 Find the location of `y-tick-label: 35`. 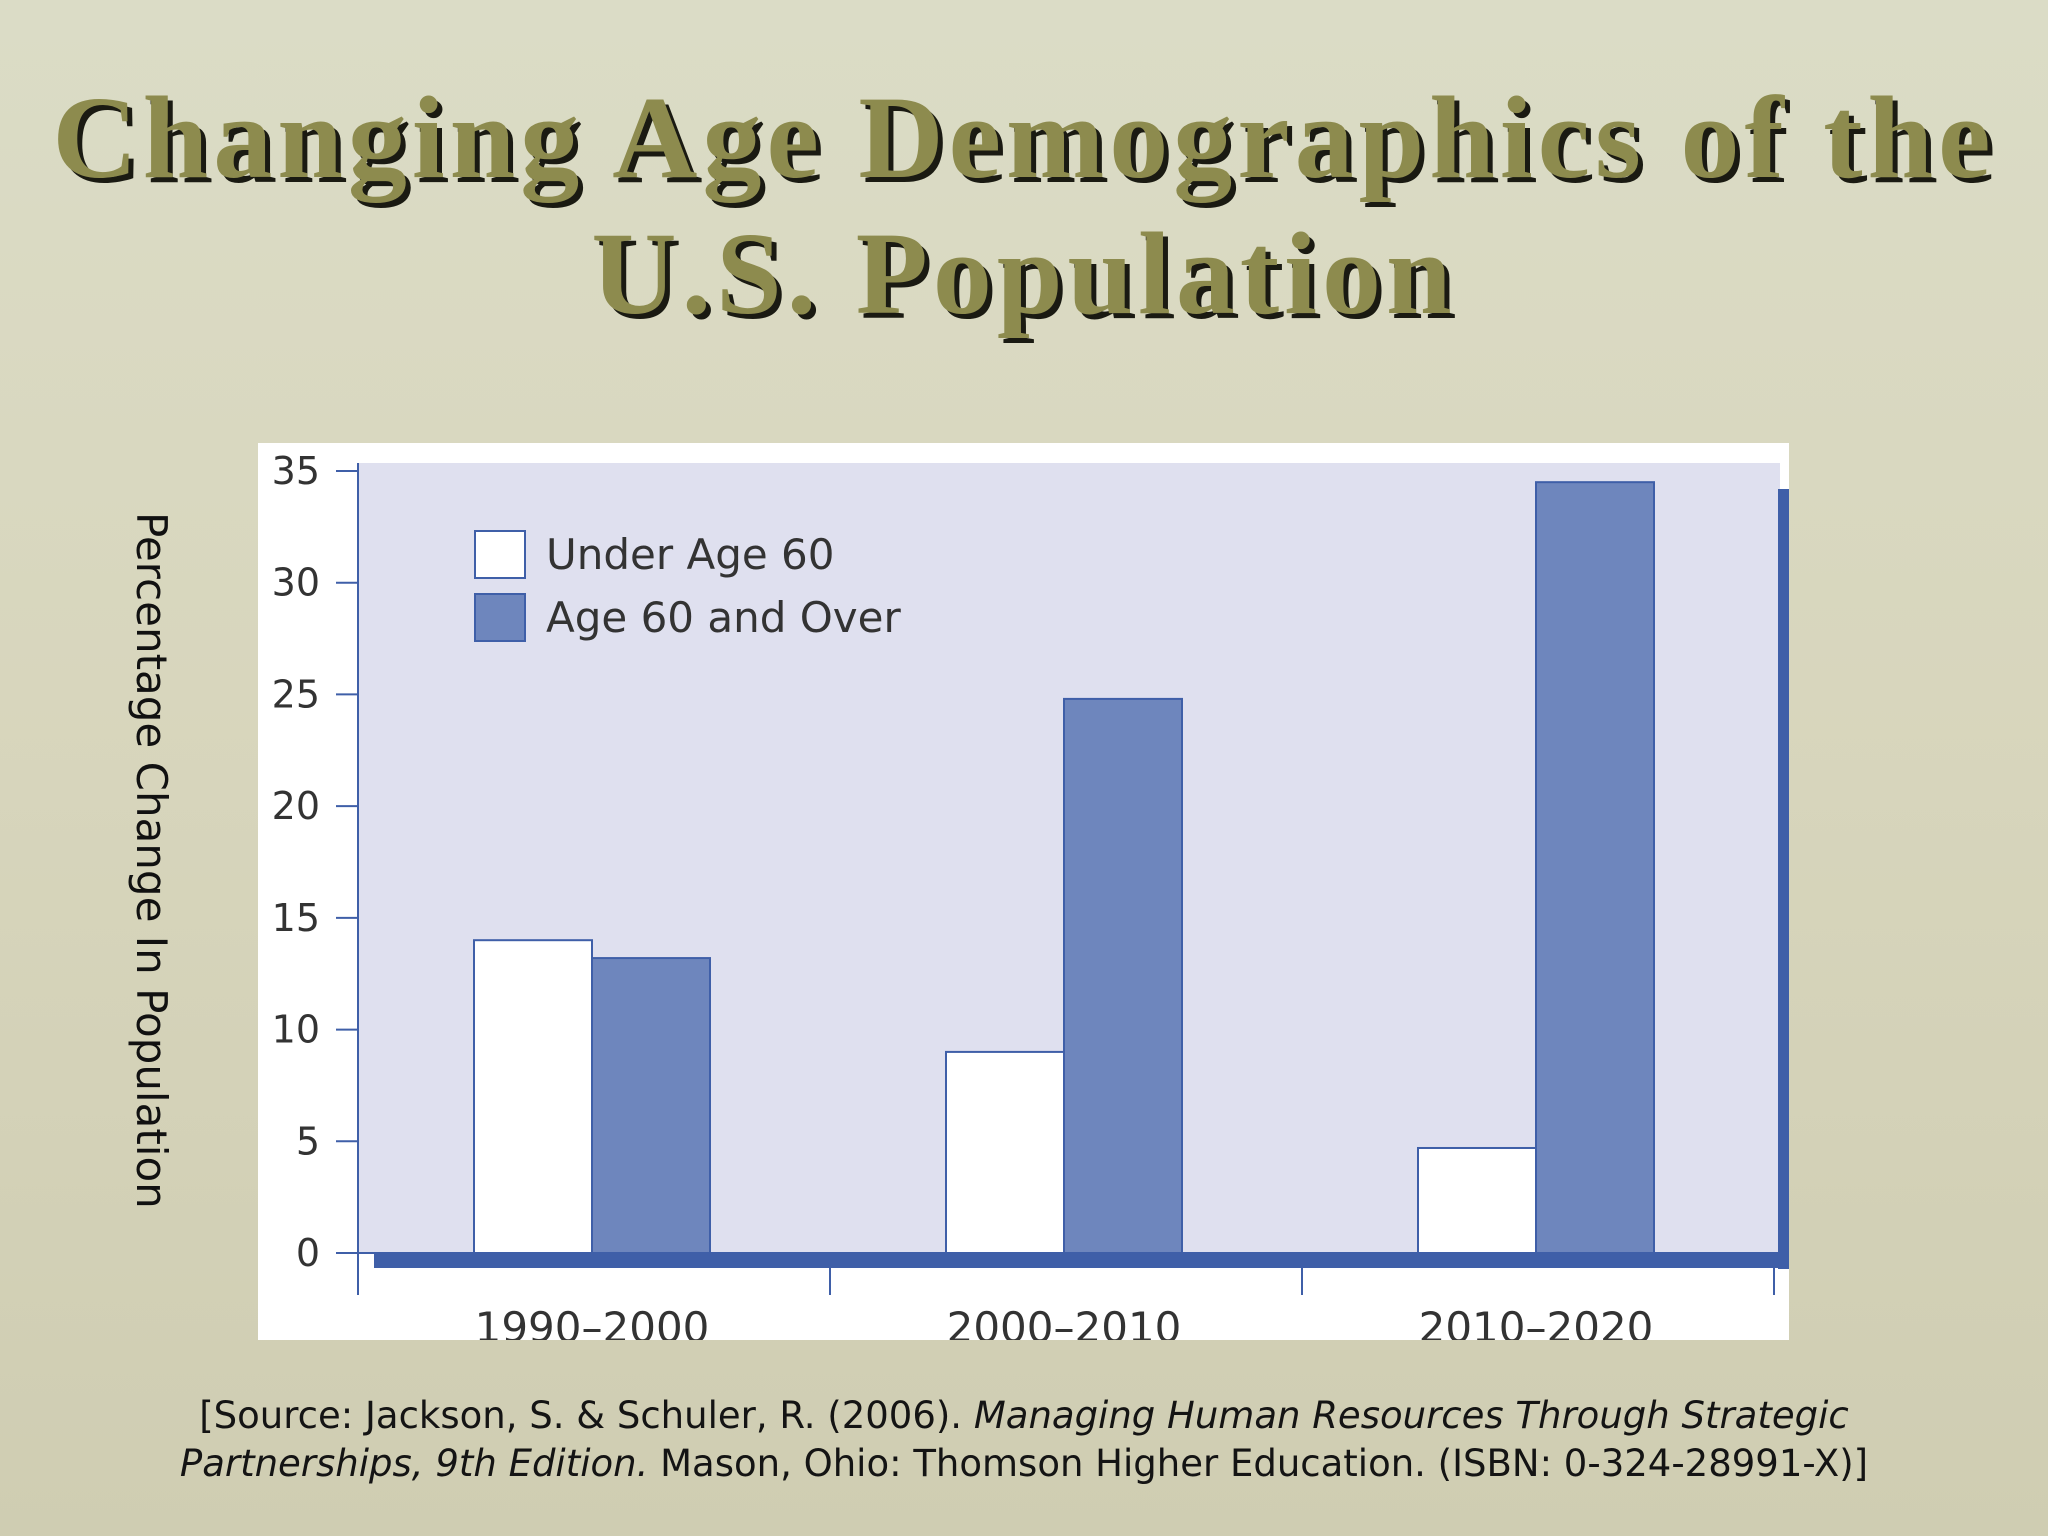

y-tick-label: 35 is located at coordinates (296, 471).